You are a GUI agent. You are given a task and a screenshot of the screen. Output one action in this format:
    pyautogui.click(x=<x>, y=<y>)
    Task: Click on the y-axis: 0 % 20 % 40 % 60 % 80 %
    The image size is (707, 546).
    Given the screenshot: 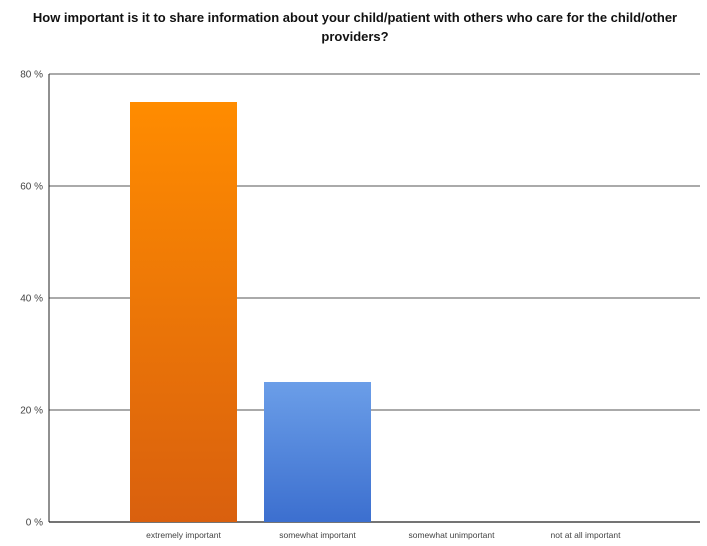 What is the action you would take?
    pyautogui.click(x=35, y=299)
    